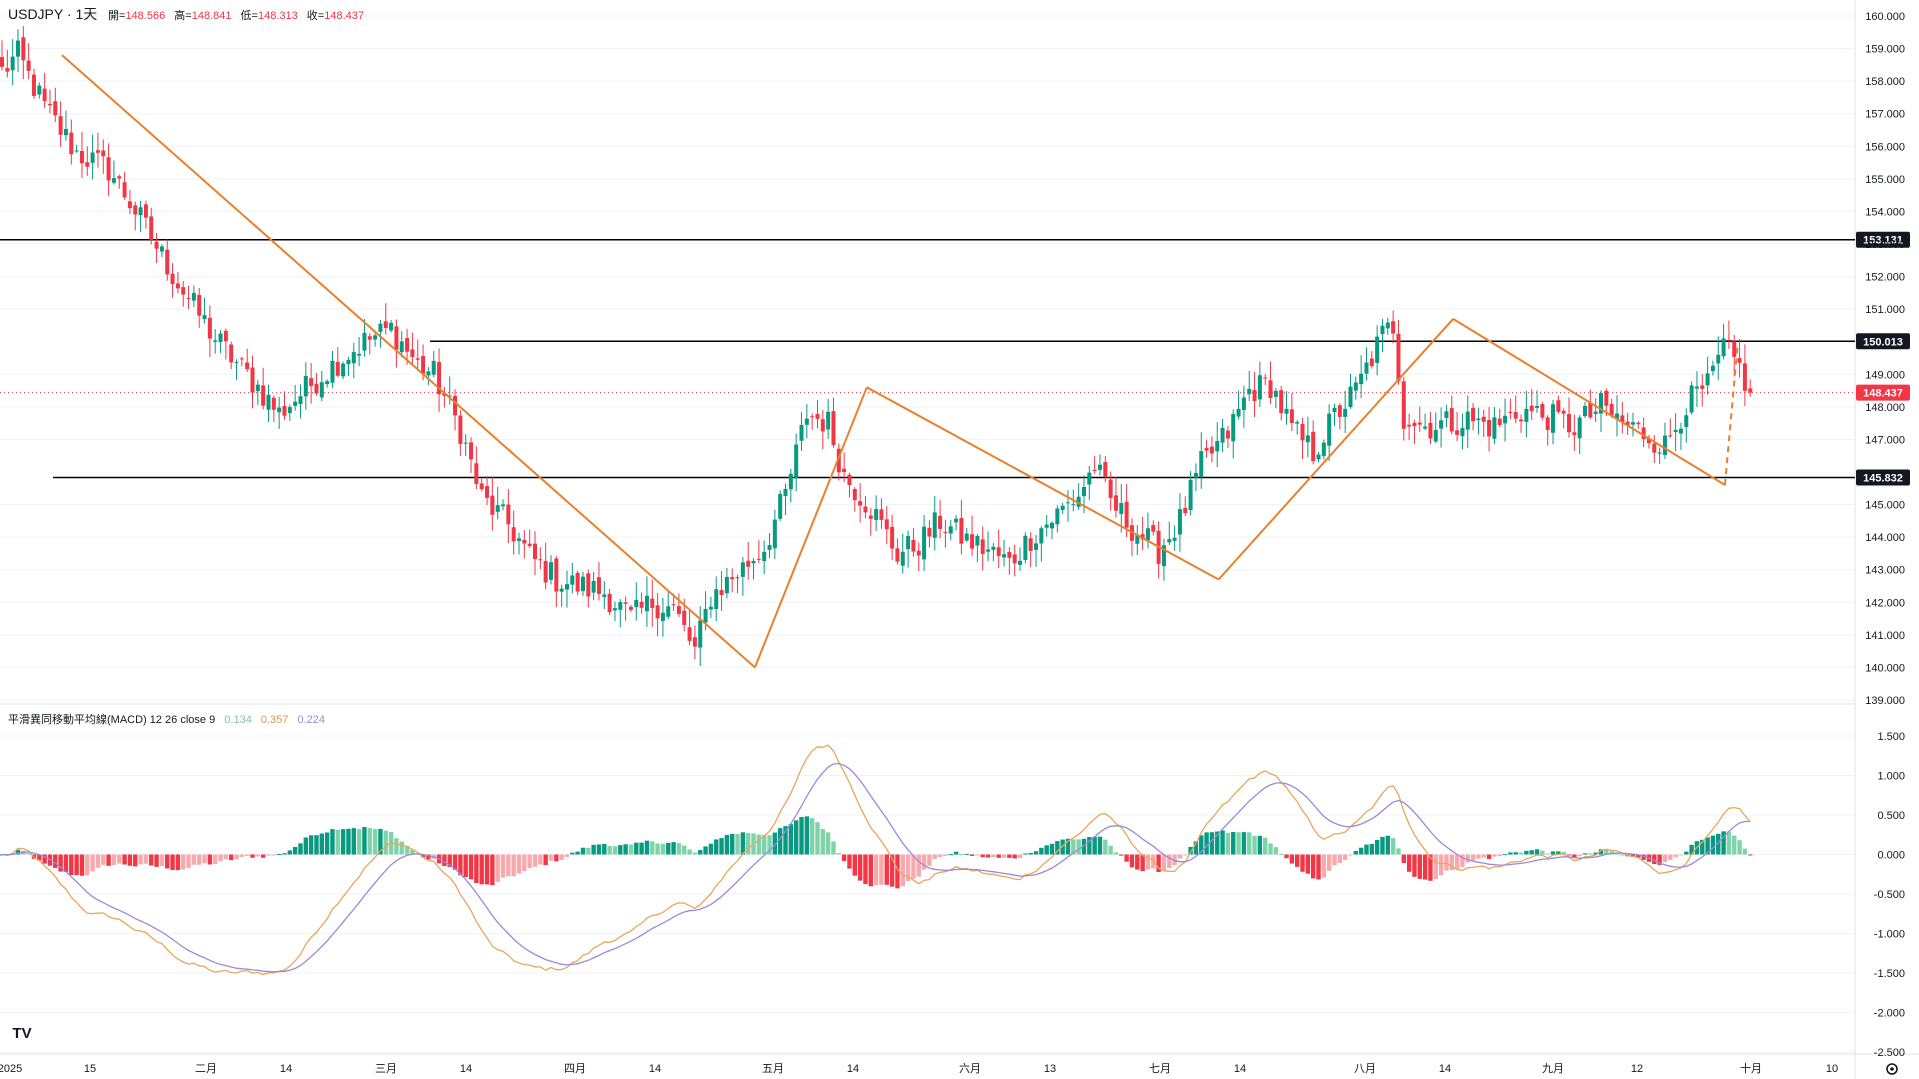  I want to click on price-tick-label: 152.000, so click(1885, 278).